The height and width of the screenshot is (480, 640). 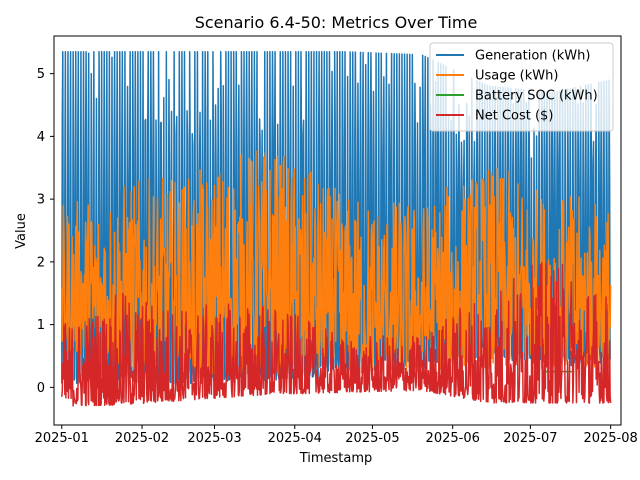 I want to click on x-tick-label: 2025-04, so click(x=295, y=438).